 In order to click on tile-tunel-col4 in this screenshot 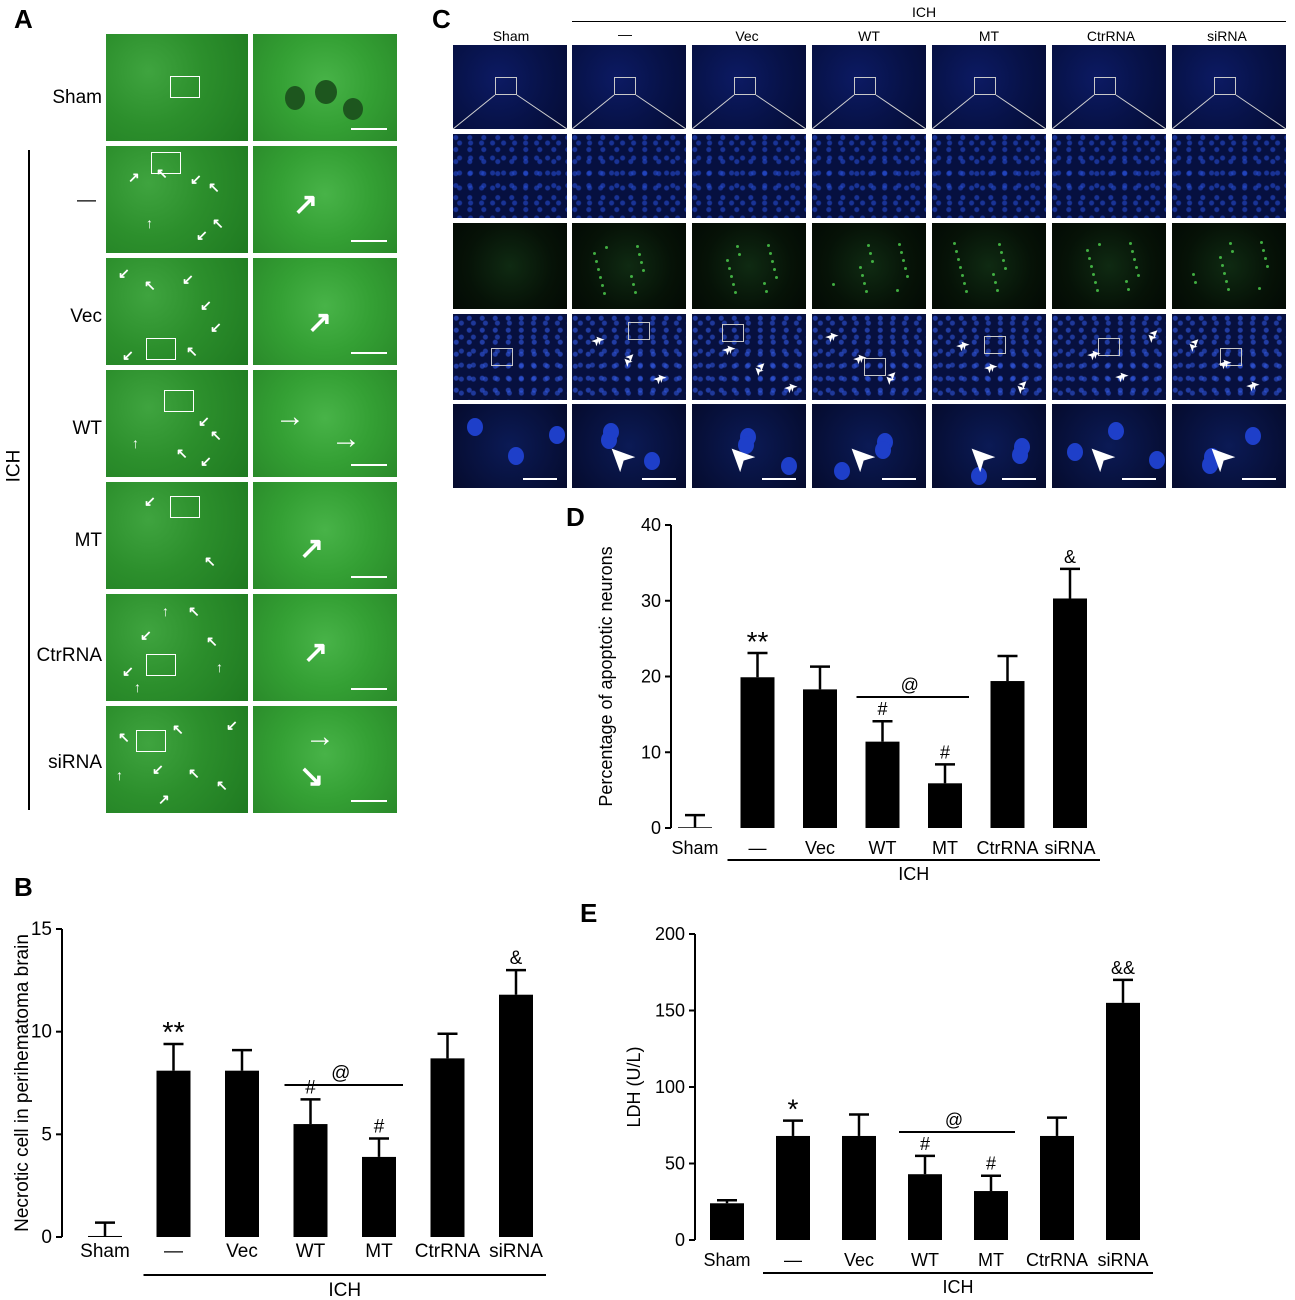, I will do `click(869, 266)`.